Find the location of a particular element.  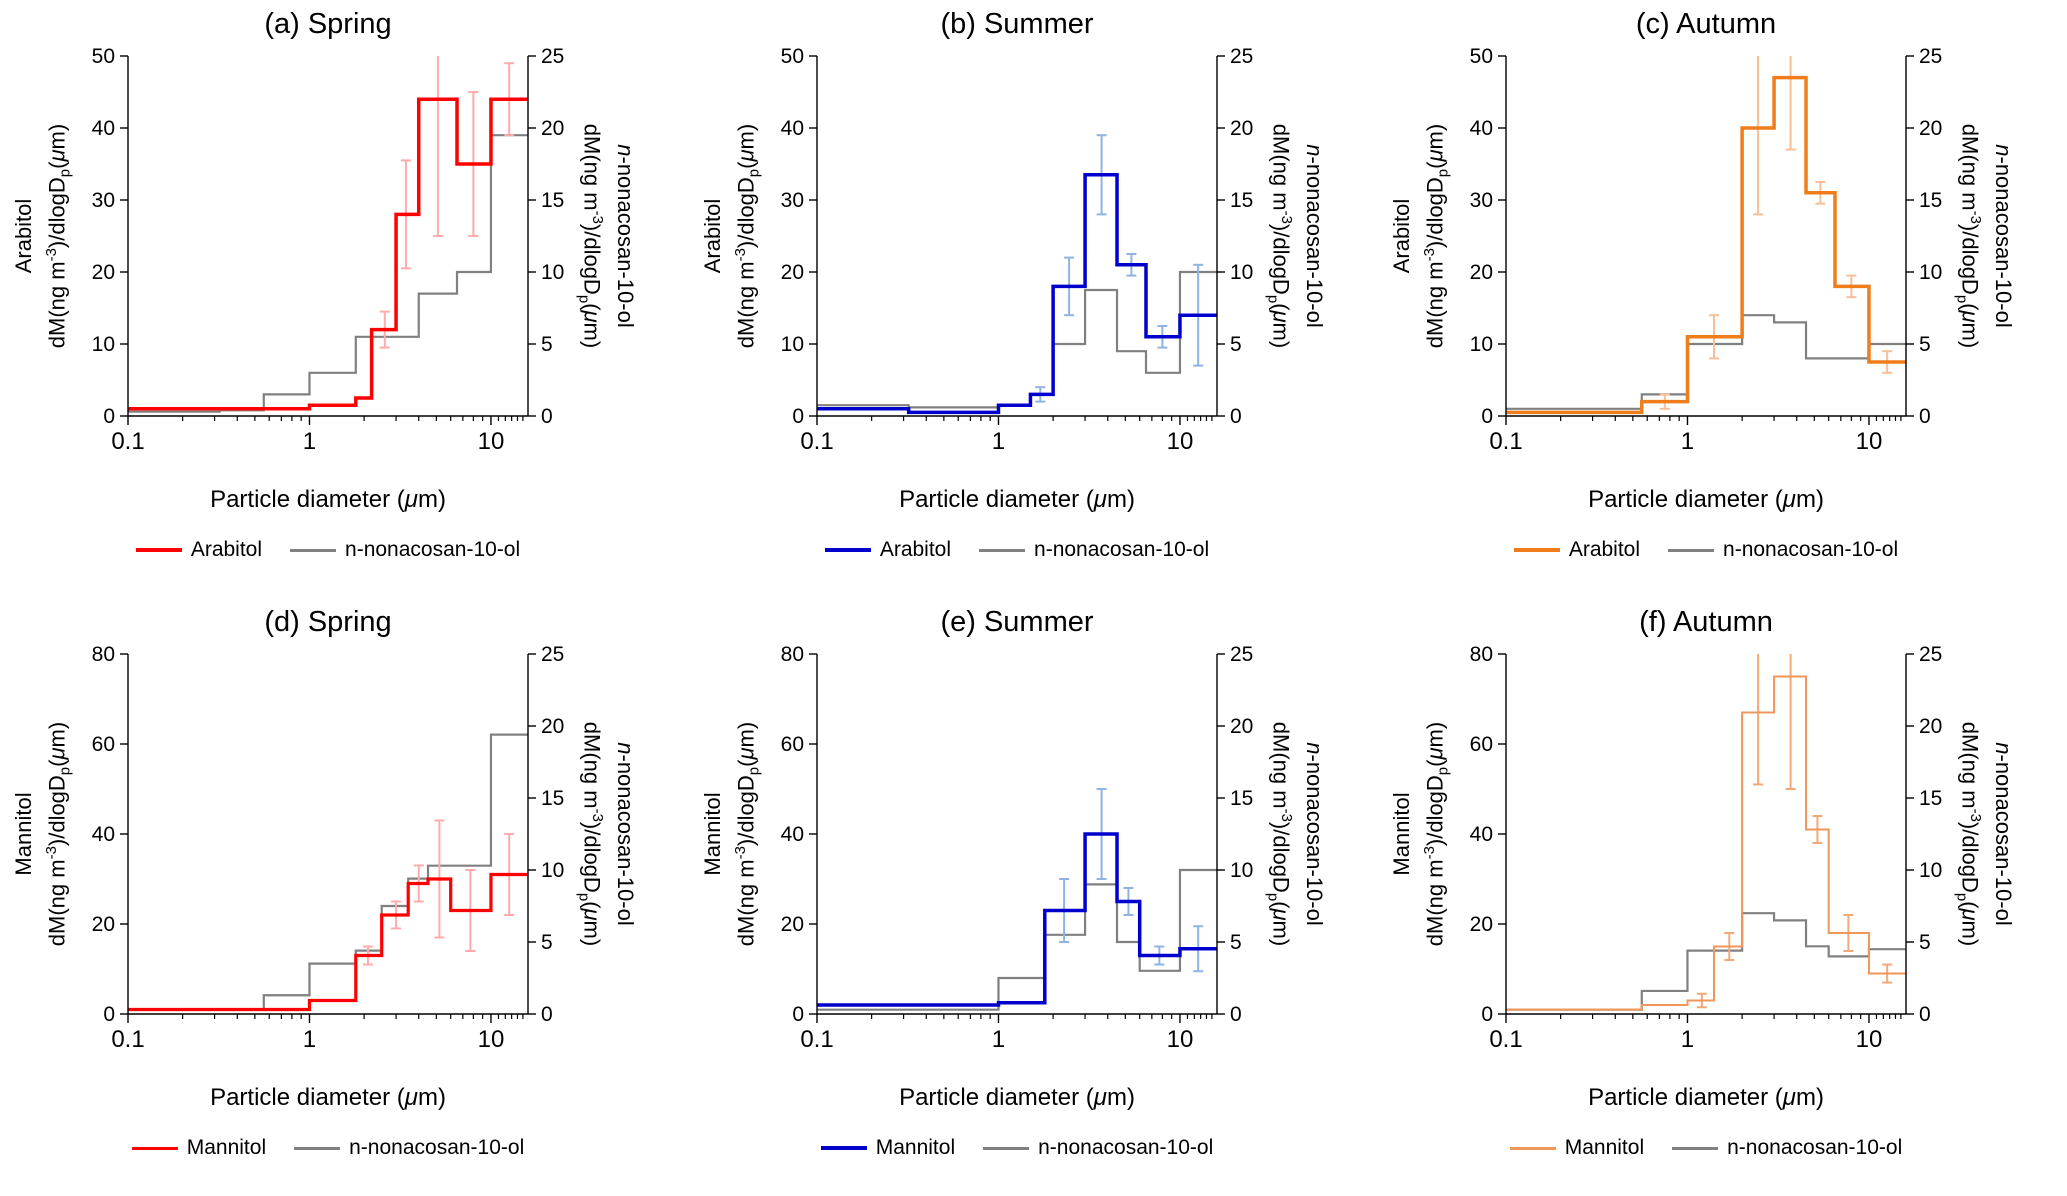

panel-title: (a) Spring is located at coordinates (328, 24).